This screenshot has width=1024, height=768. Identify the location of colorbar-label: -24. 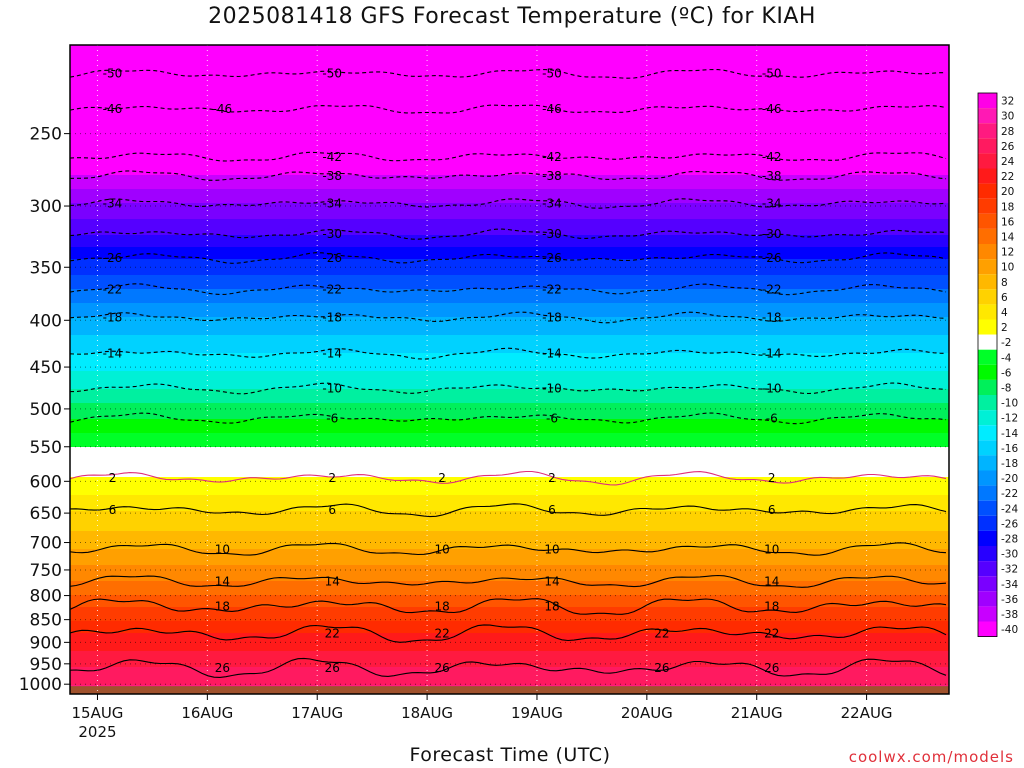
(1009, 509).